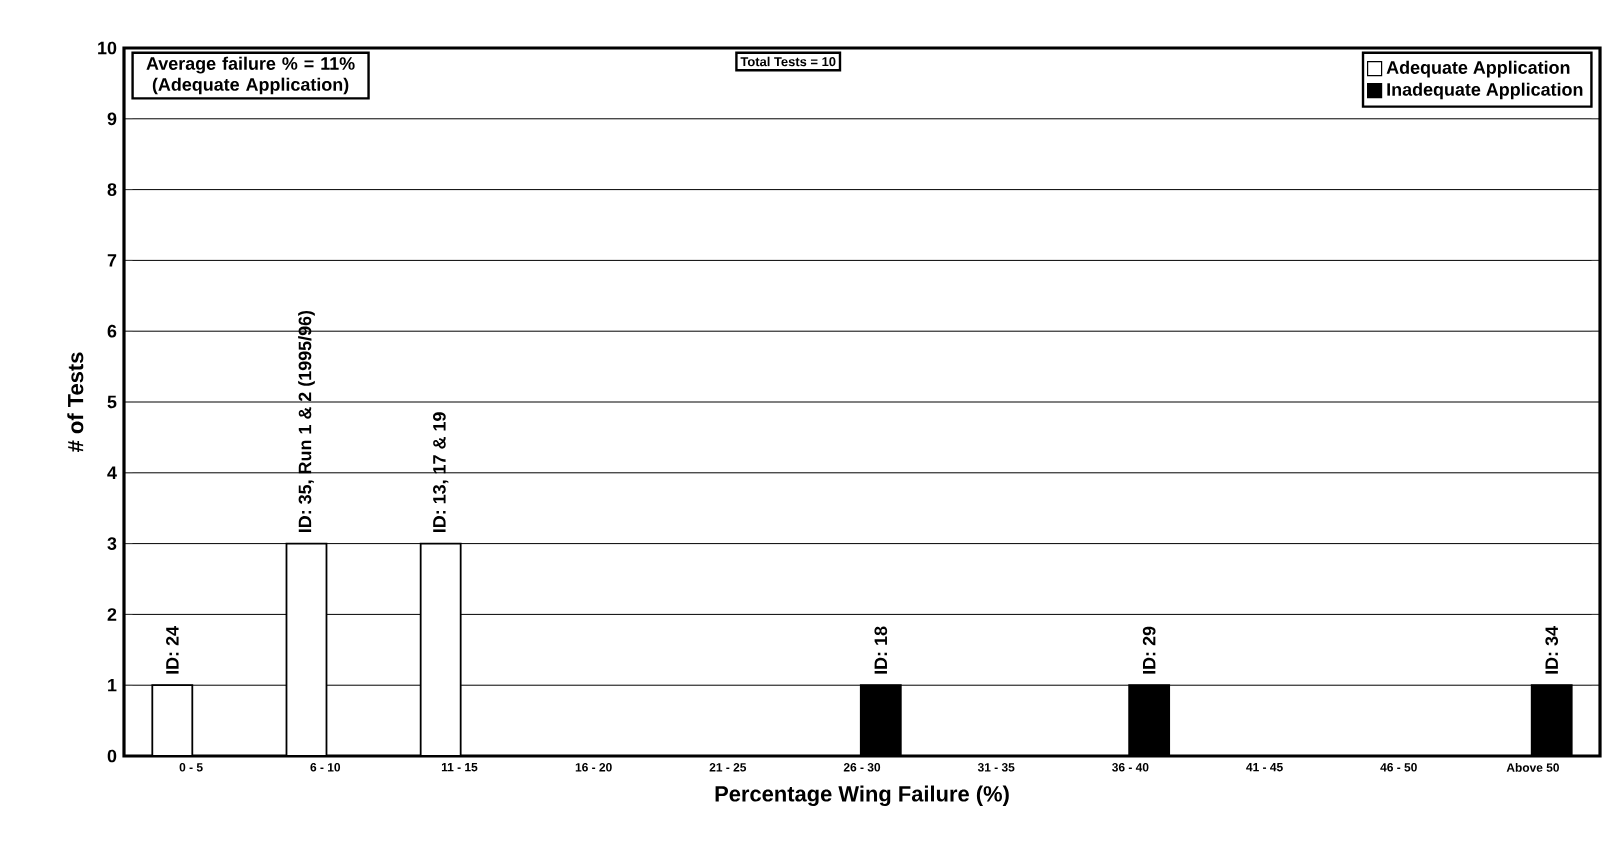  I want to click on y-tick-label: 1, so click(112, 685).